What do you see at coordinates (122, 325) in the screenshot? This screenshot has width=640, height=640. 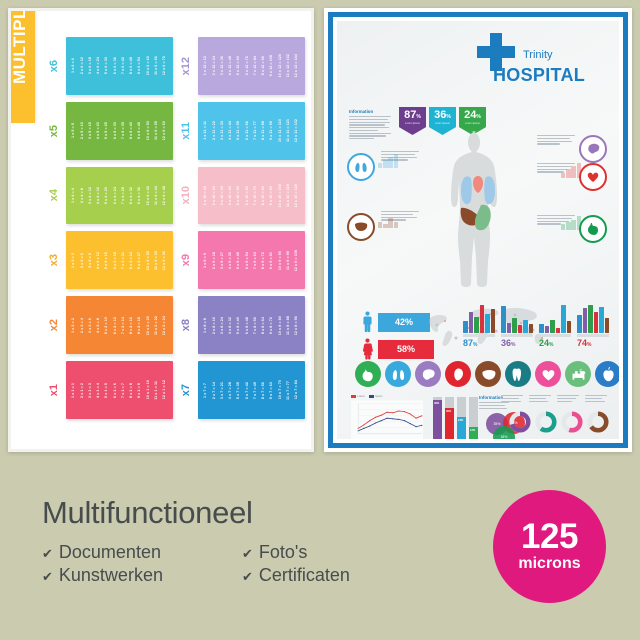 I see `equation: 7 x 2 = 14` at bounding box center [122, 325].